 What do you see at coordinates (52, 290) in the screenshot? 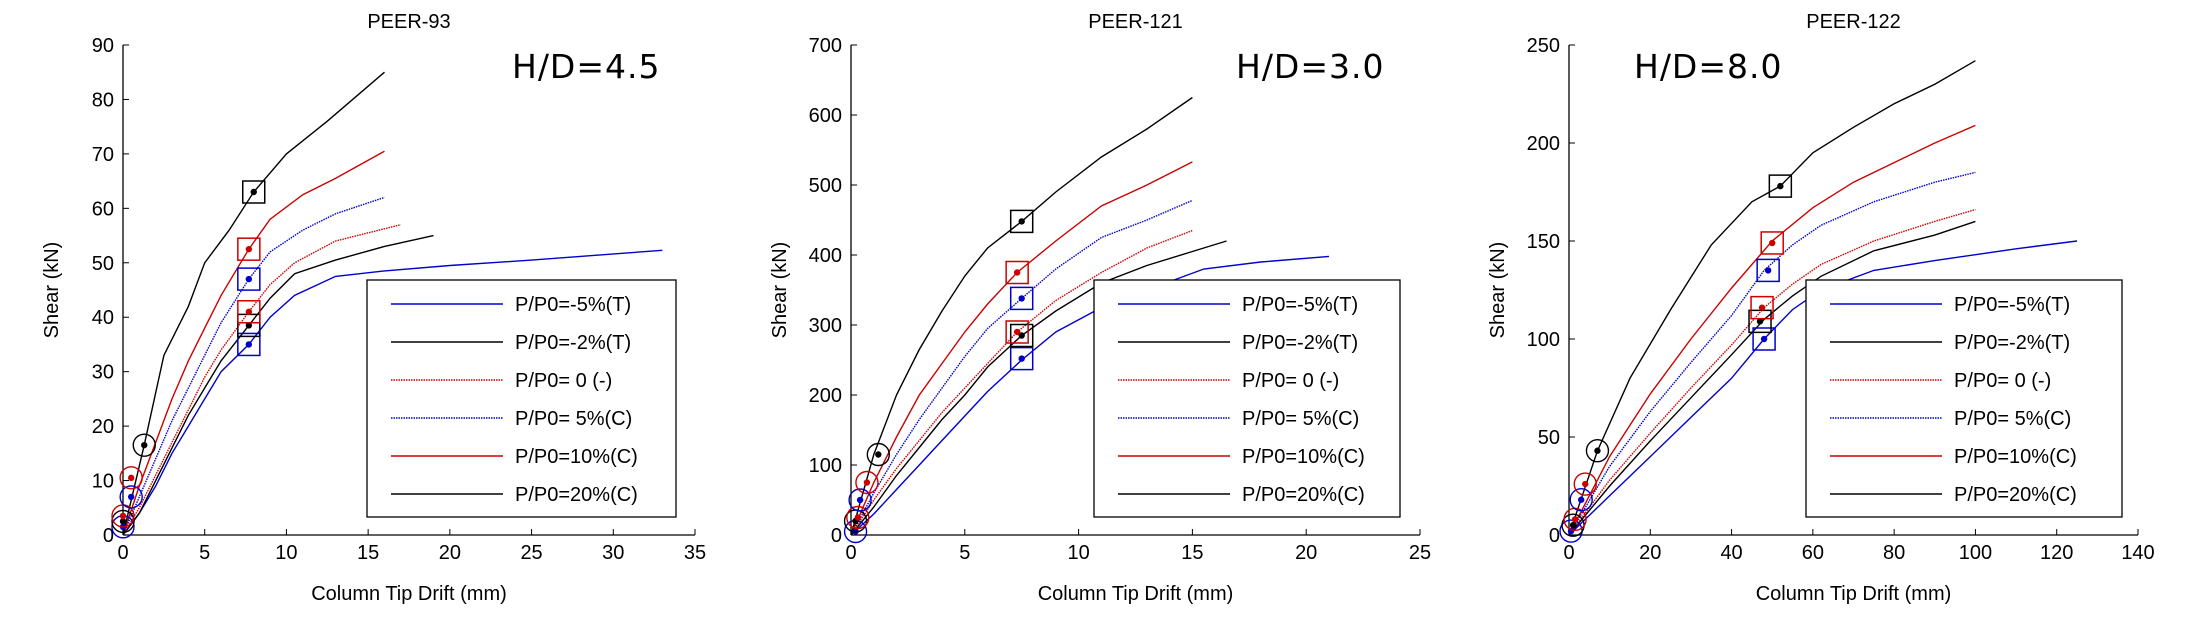
I see `y-axis-label: Shear (kN)` at bounding box center [52, 290].